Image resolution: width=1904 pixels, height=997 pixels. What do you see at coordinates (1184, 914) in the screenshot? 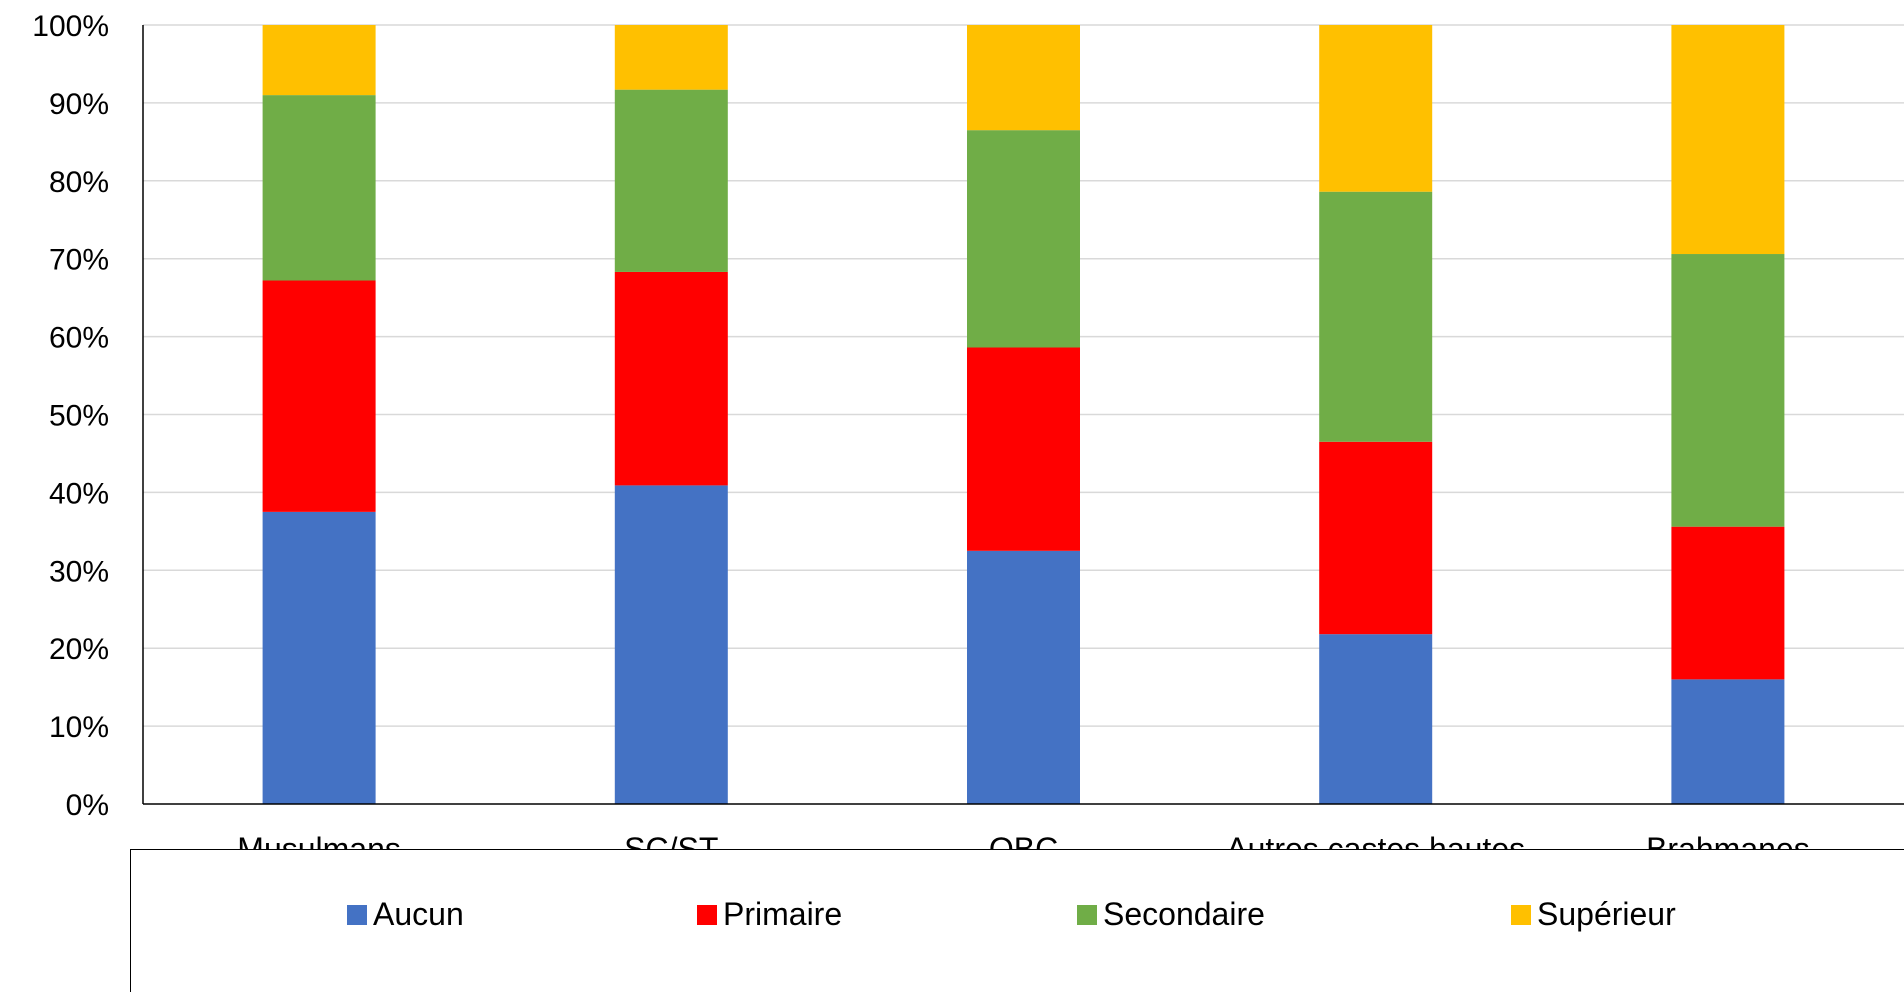
I see `legend-label-secondaire: Secondaire` at bounding box center [1184, 914].